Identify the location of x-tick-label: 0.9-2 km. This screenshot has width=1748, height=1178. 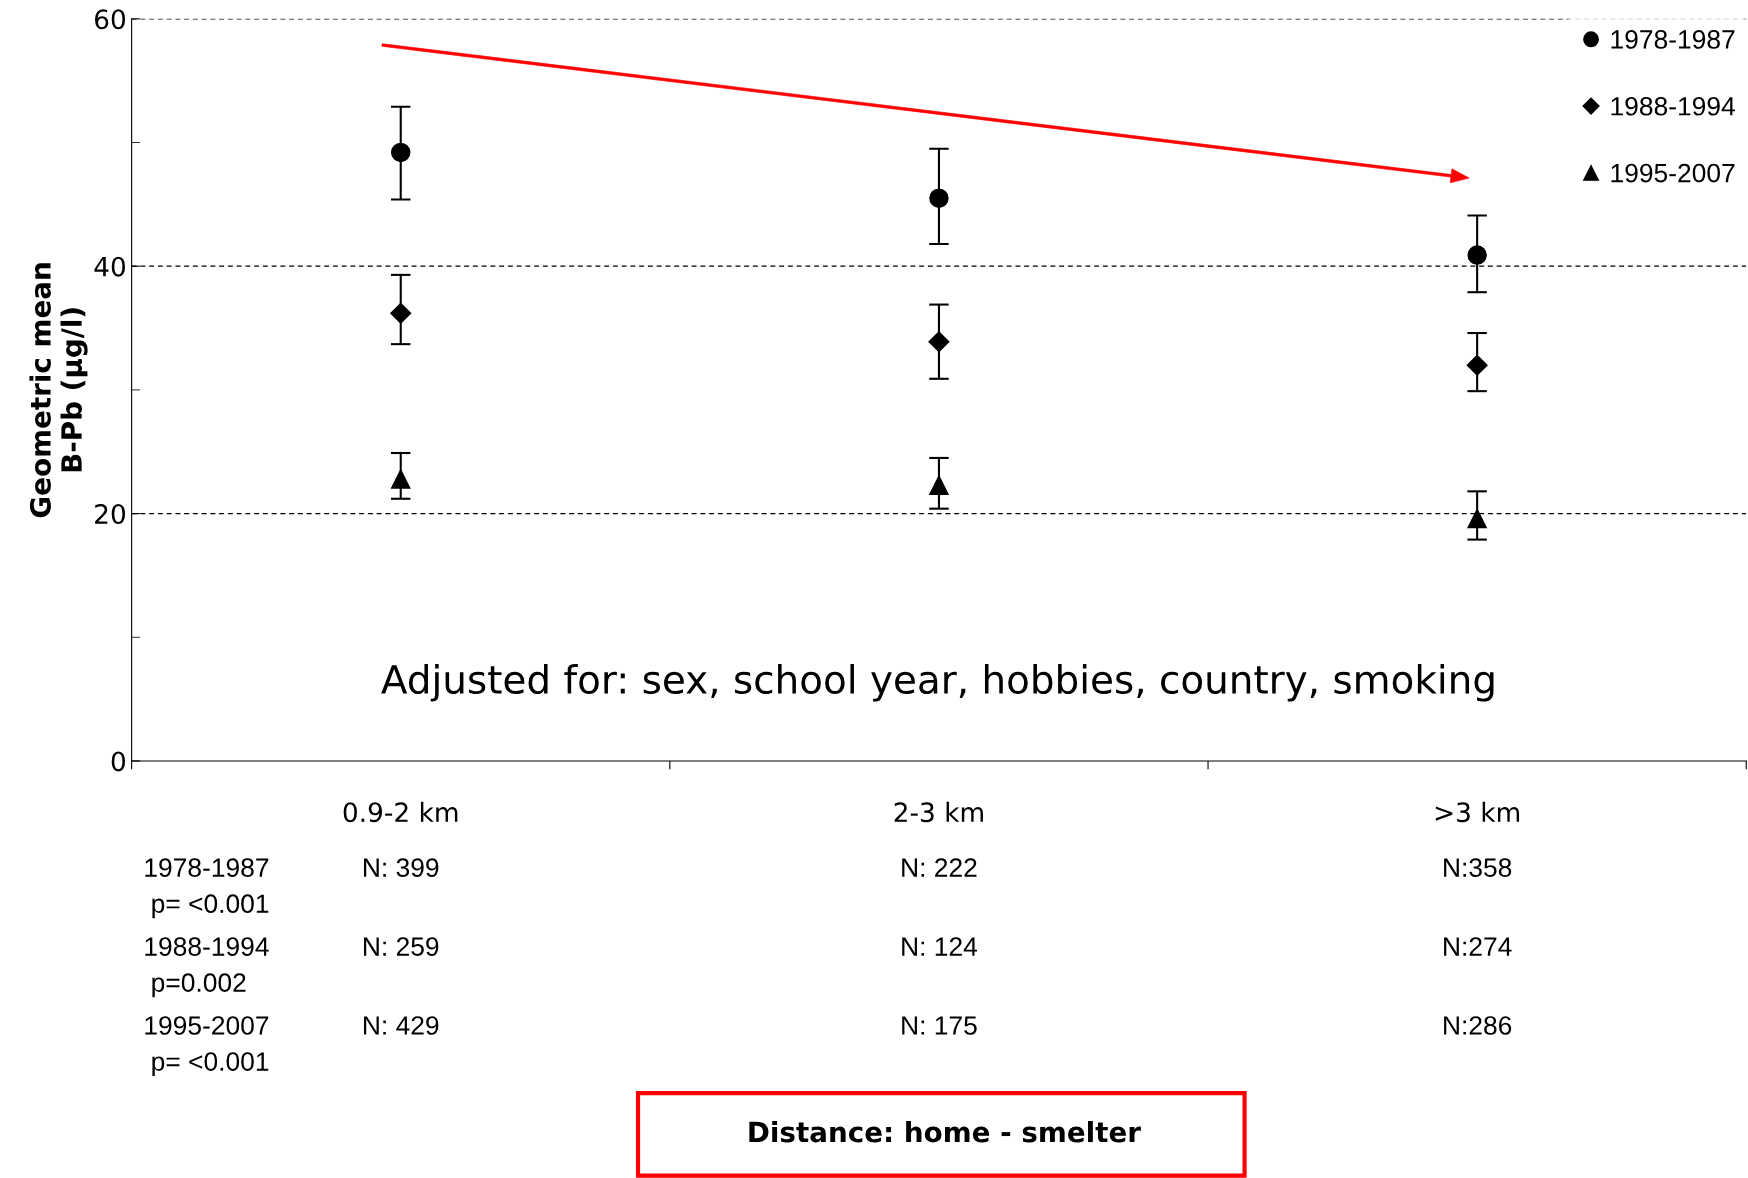
(400, 812).